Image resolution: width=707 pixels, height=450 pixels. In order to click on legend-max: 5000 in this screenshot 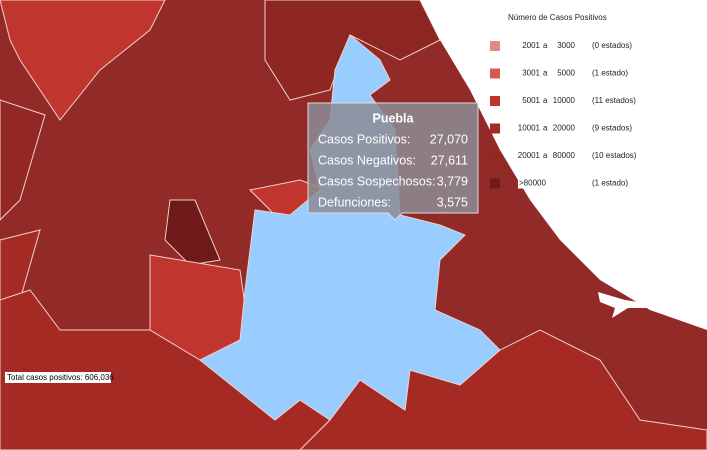, I will do `click(566, 73)`.